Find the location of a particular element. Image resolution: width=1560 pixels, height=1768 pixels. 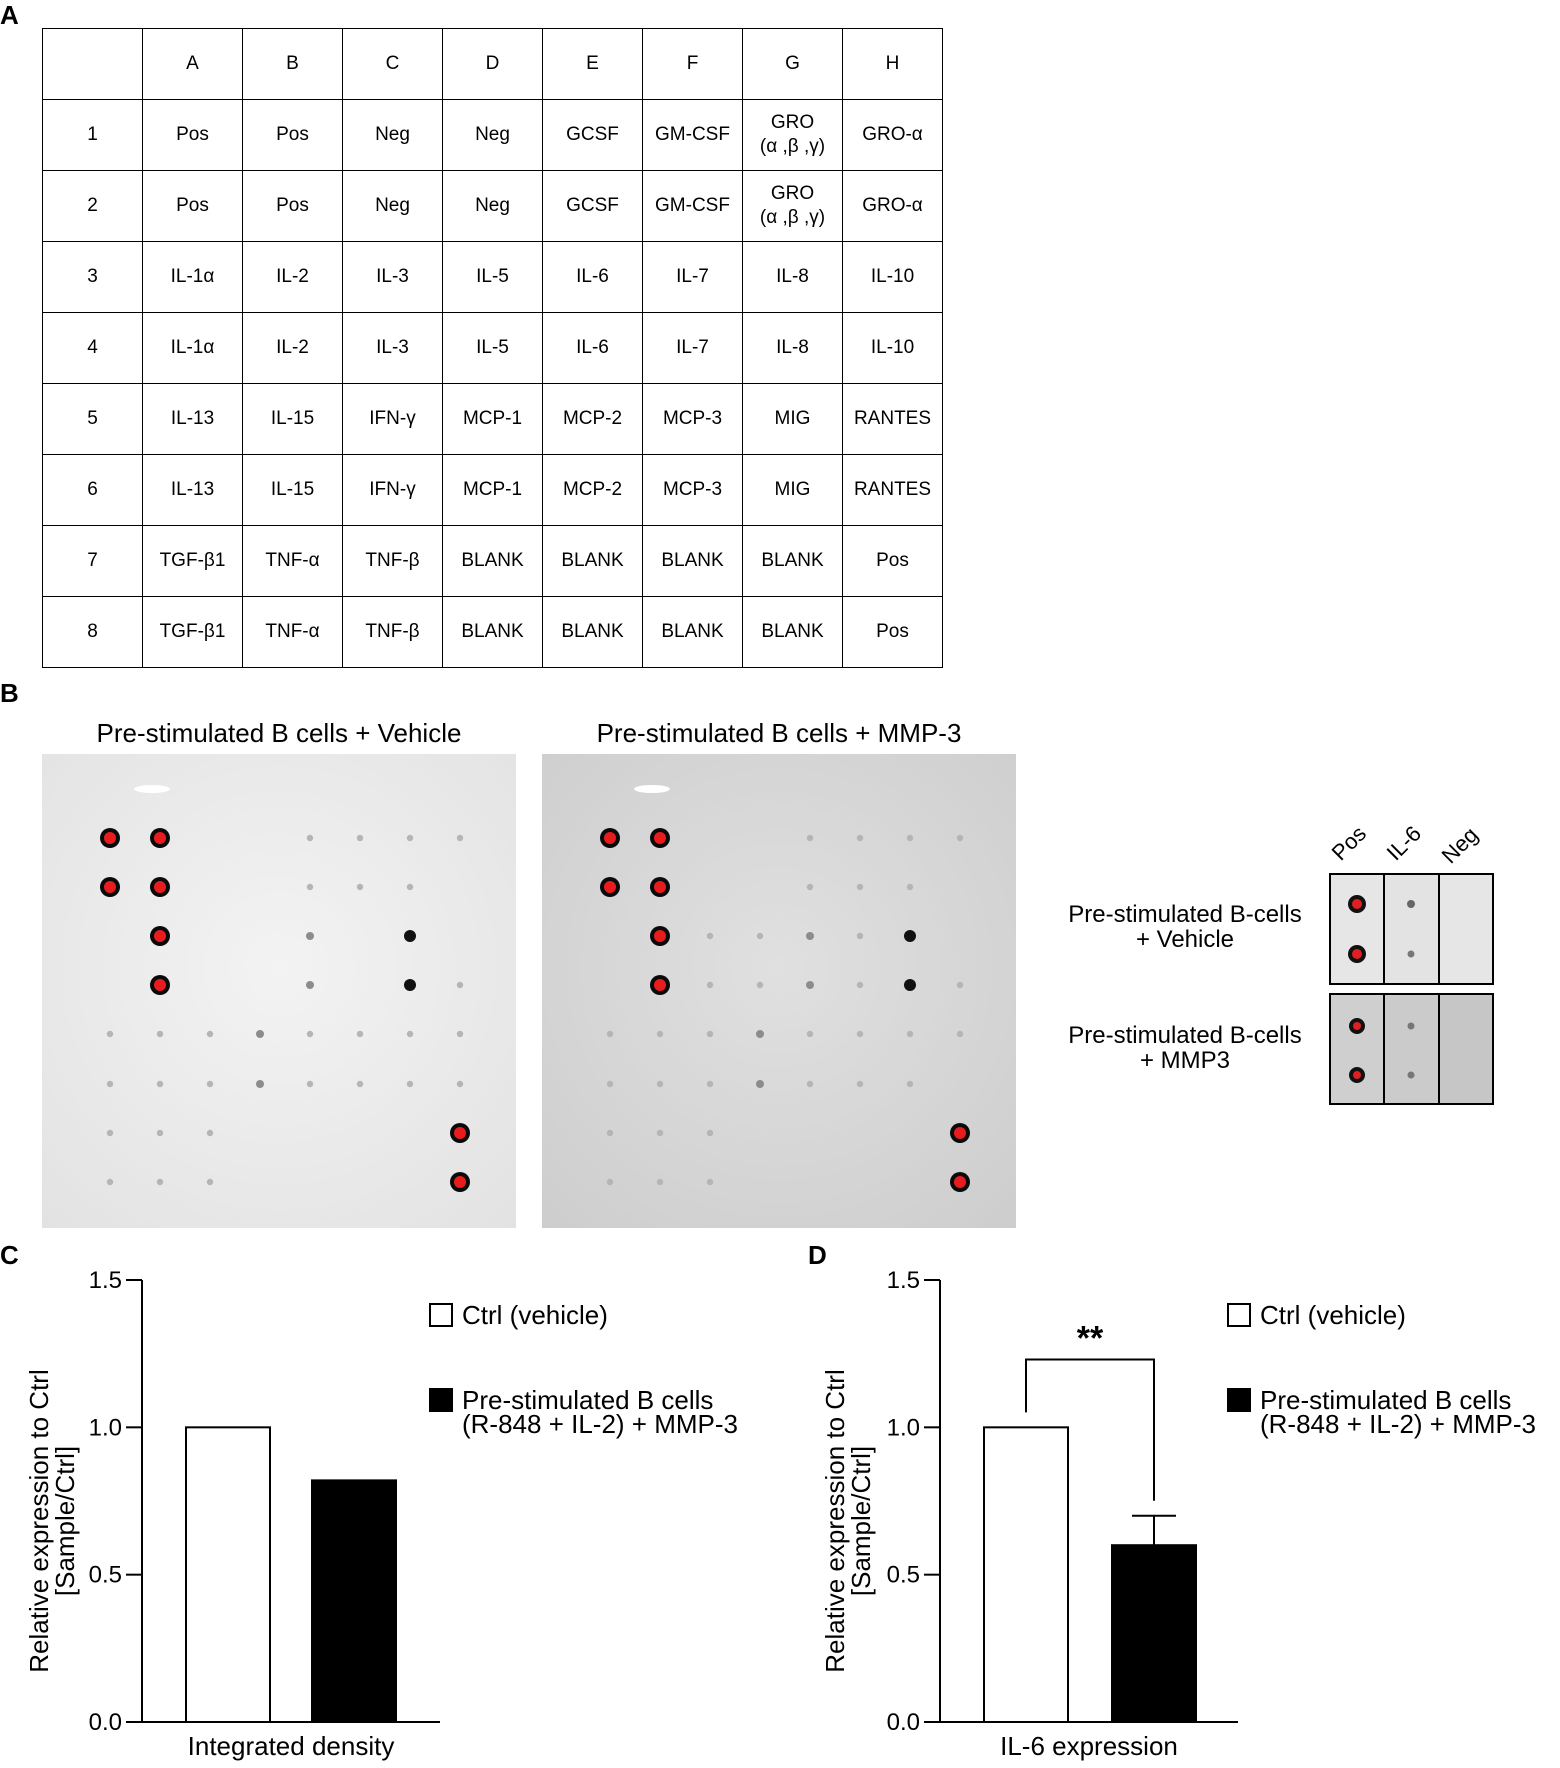

table-cell: 7 is located at coordinates (92, 561).